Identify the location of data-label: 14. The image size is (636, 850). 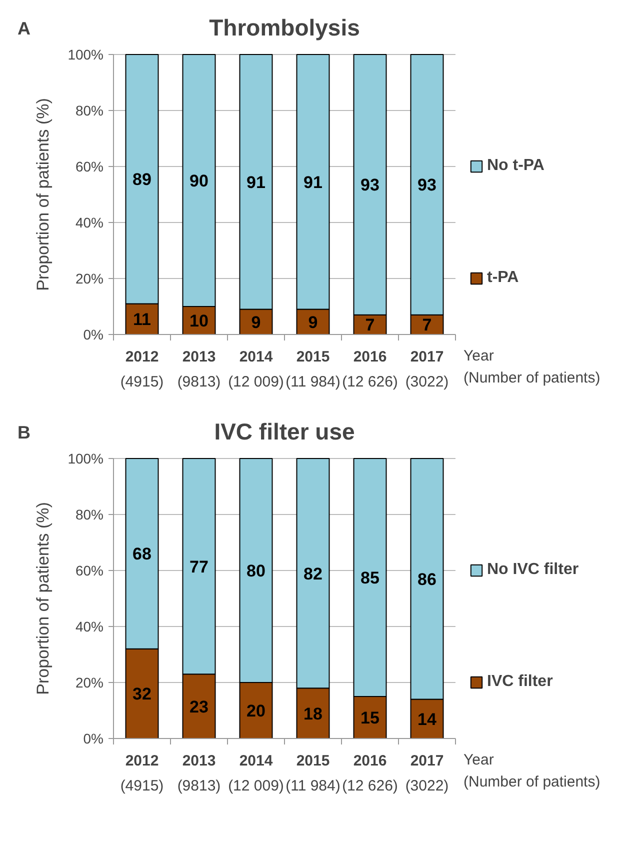
(427, 719).